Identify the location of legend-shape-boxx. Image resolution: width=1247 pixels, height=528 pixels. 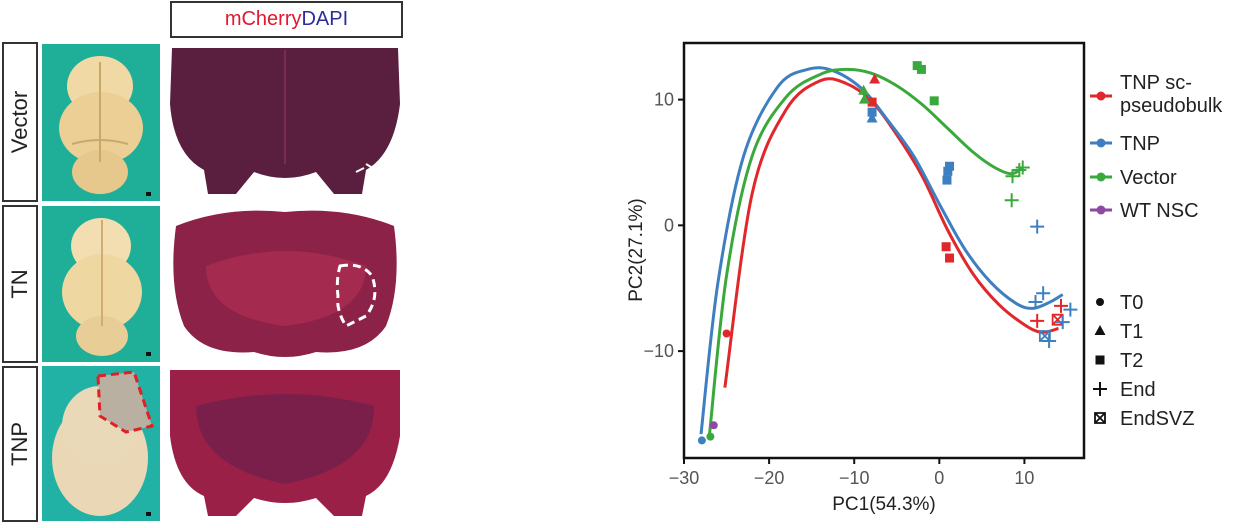
(1100, 418).